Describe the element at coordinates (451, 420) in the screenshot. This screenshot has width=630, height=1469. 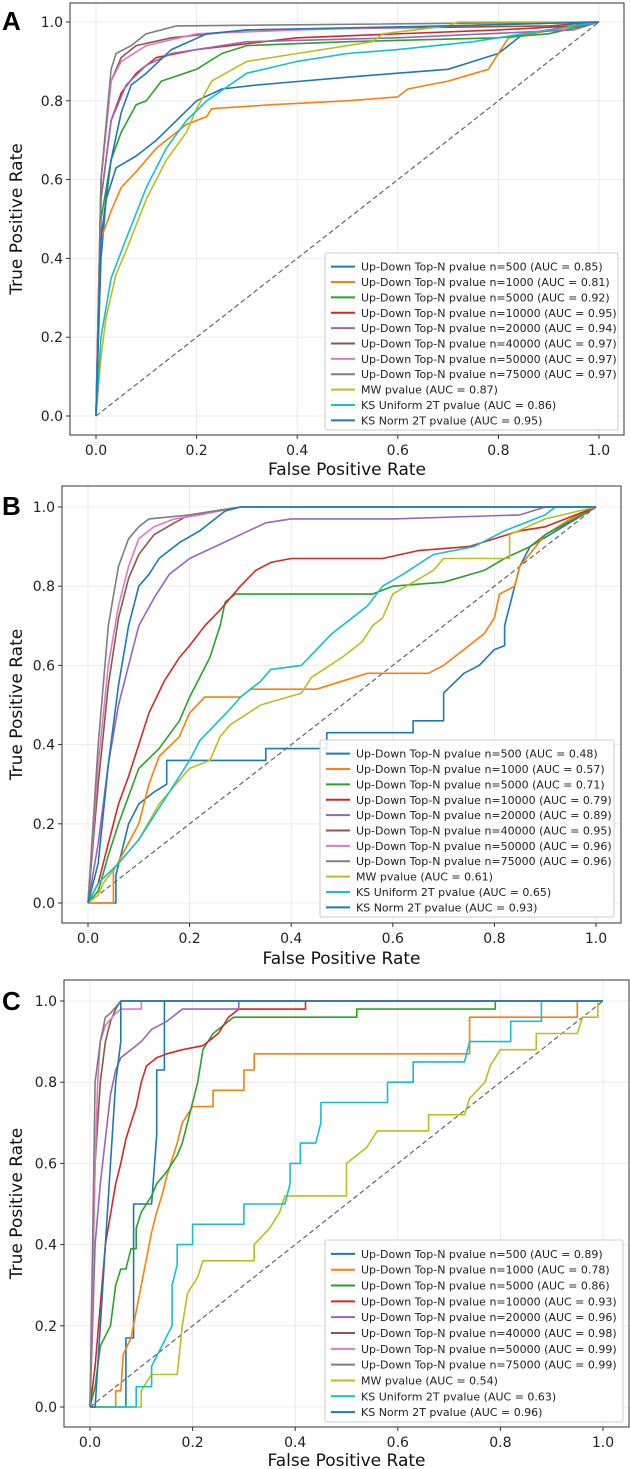
I see `legend-entry: KS Norm 2T pvalue (AUC = 0.95)` at that location.